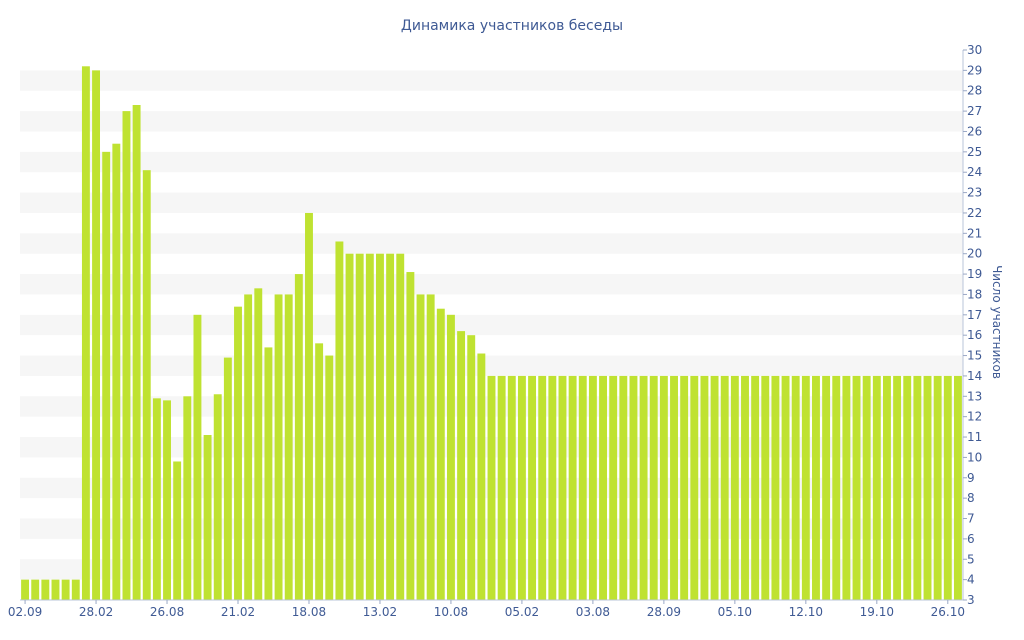 The width and height of the screenshot is (1024, 640). What do you see at coordinates (974, 131) in the screenshot?
I see `y-tick-label: 26` at bounding box center [974, 131].